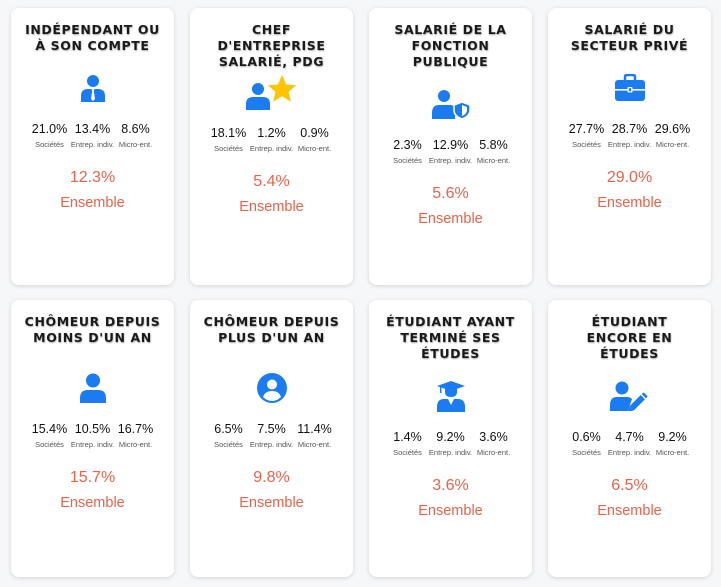  I want to click on stat-micro-ent: 5.8% Micro-ent., so click(493, 151).